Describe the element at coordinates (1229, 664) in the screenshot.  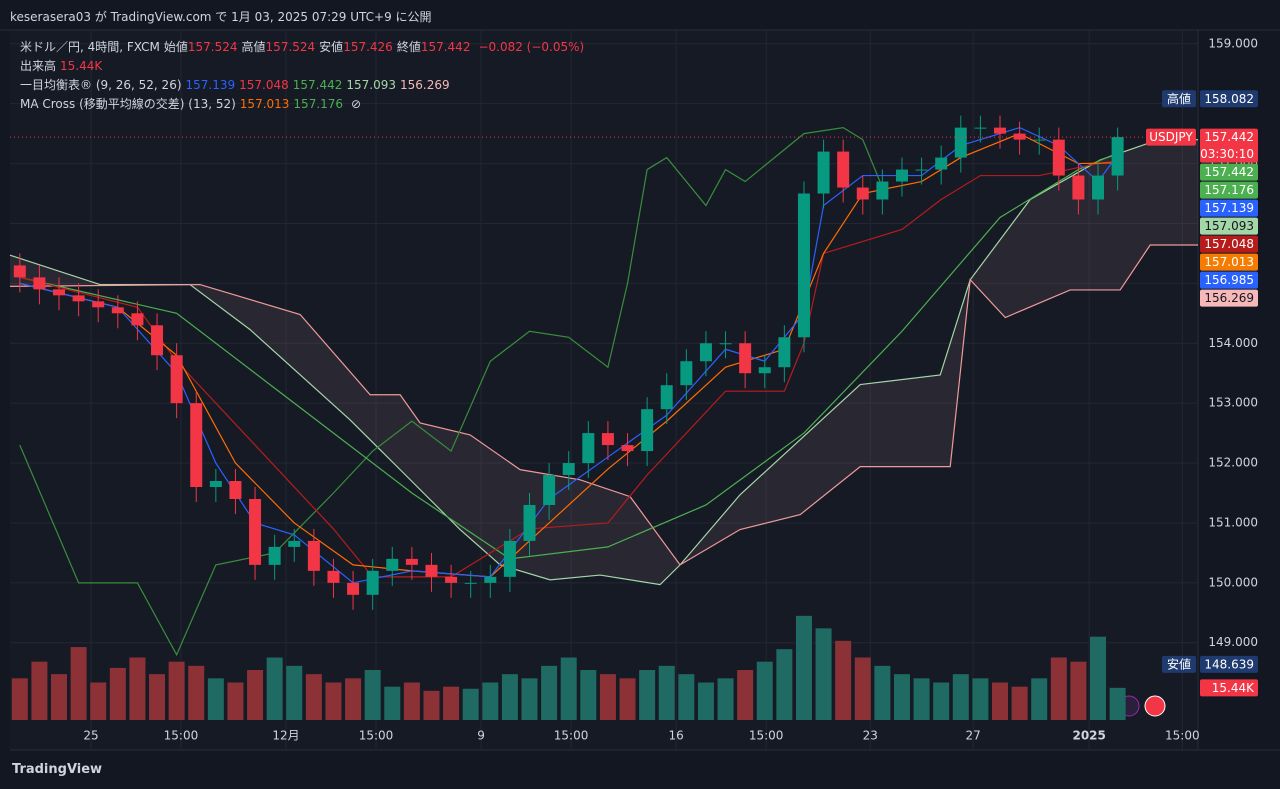
I see `price-badge-value: 148.639` at that location.